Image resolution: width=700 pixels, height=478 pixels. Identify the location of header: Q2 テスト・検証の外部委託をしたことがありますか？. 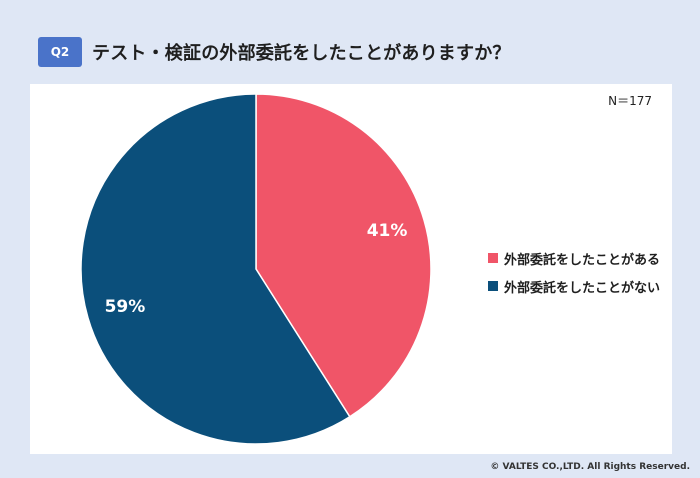
(274, 52).